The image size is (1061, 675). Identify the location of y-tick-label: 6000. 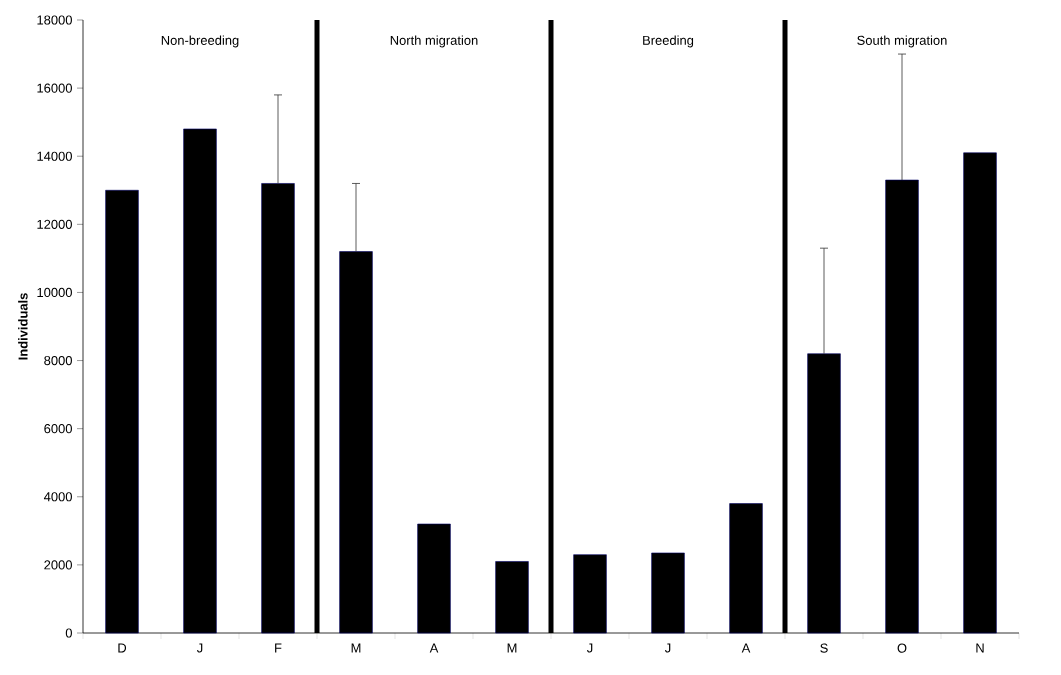
(58, 429).